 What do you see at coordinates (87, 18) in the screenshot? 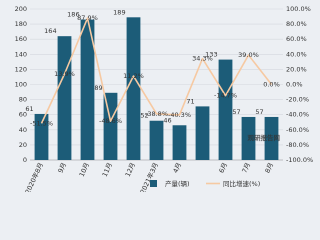
I see `line-data-label: 87.9%` at bounding box center [87, 18].